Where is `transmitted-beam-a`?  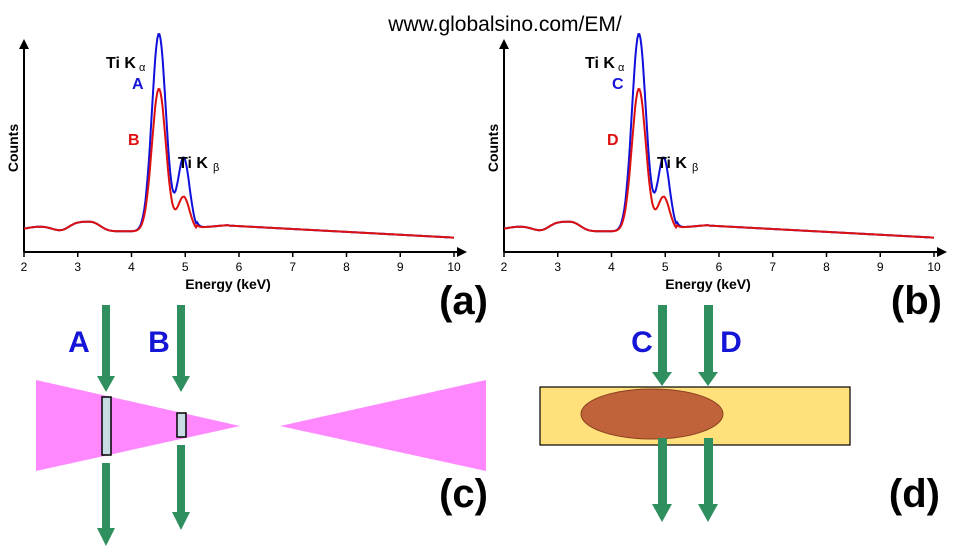 transmitted-beam-a is located at coordinates (106, 504).